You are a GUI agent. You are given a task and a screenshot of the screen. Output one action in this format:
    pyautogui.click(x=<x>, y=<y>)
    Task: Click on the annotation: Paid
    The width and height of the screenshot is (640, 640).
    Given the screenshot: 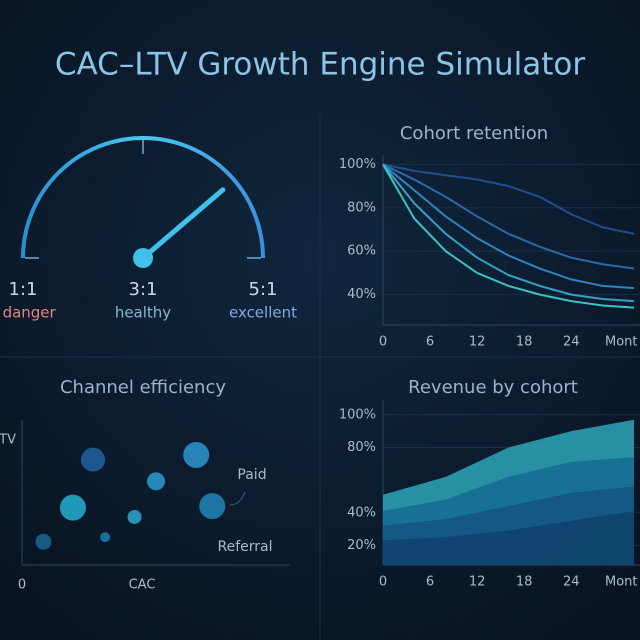 What is the action you would take?
    pyautogui.click(x=251, y=475)
    